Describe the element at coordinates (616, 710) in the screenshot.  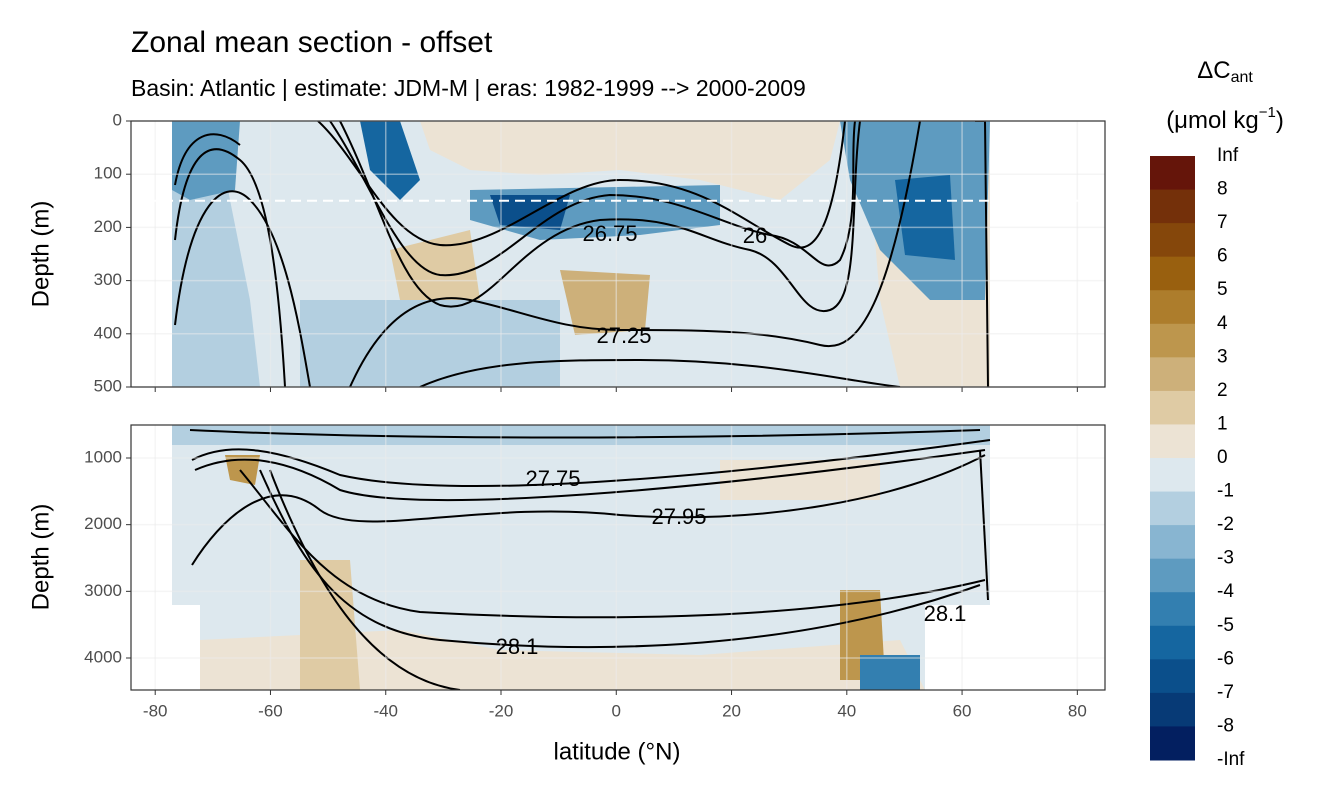
I see `x-tick-label: 0` at that location.